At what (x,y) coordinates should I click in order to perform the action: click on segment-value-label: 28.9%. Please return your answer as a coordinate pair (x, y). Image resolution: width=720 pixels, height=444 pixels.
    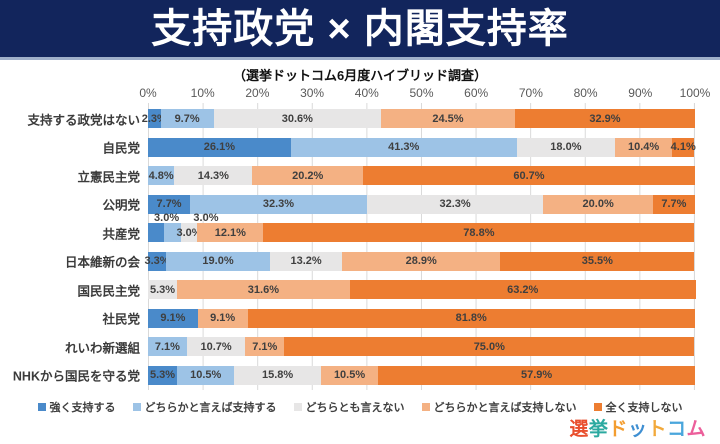
    Looking at the image, I should click on (421, 261).